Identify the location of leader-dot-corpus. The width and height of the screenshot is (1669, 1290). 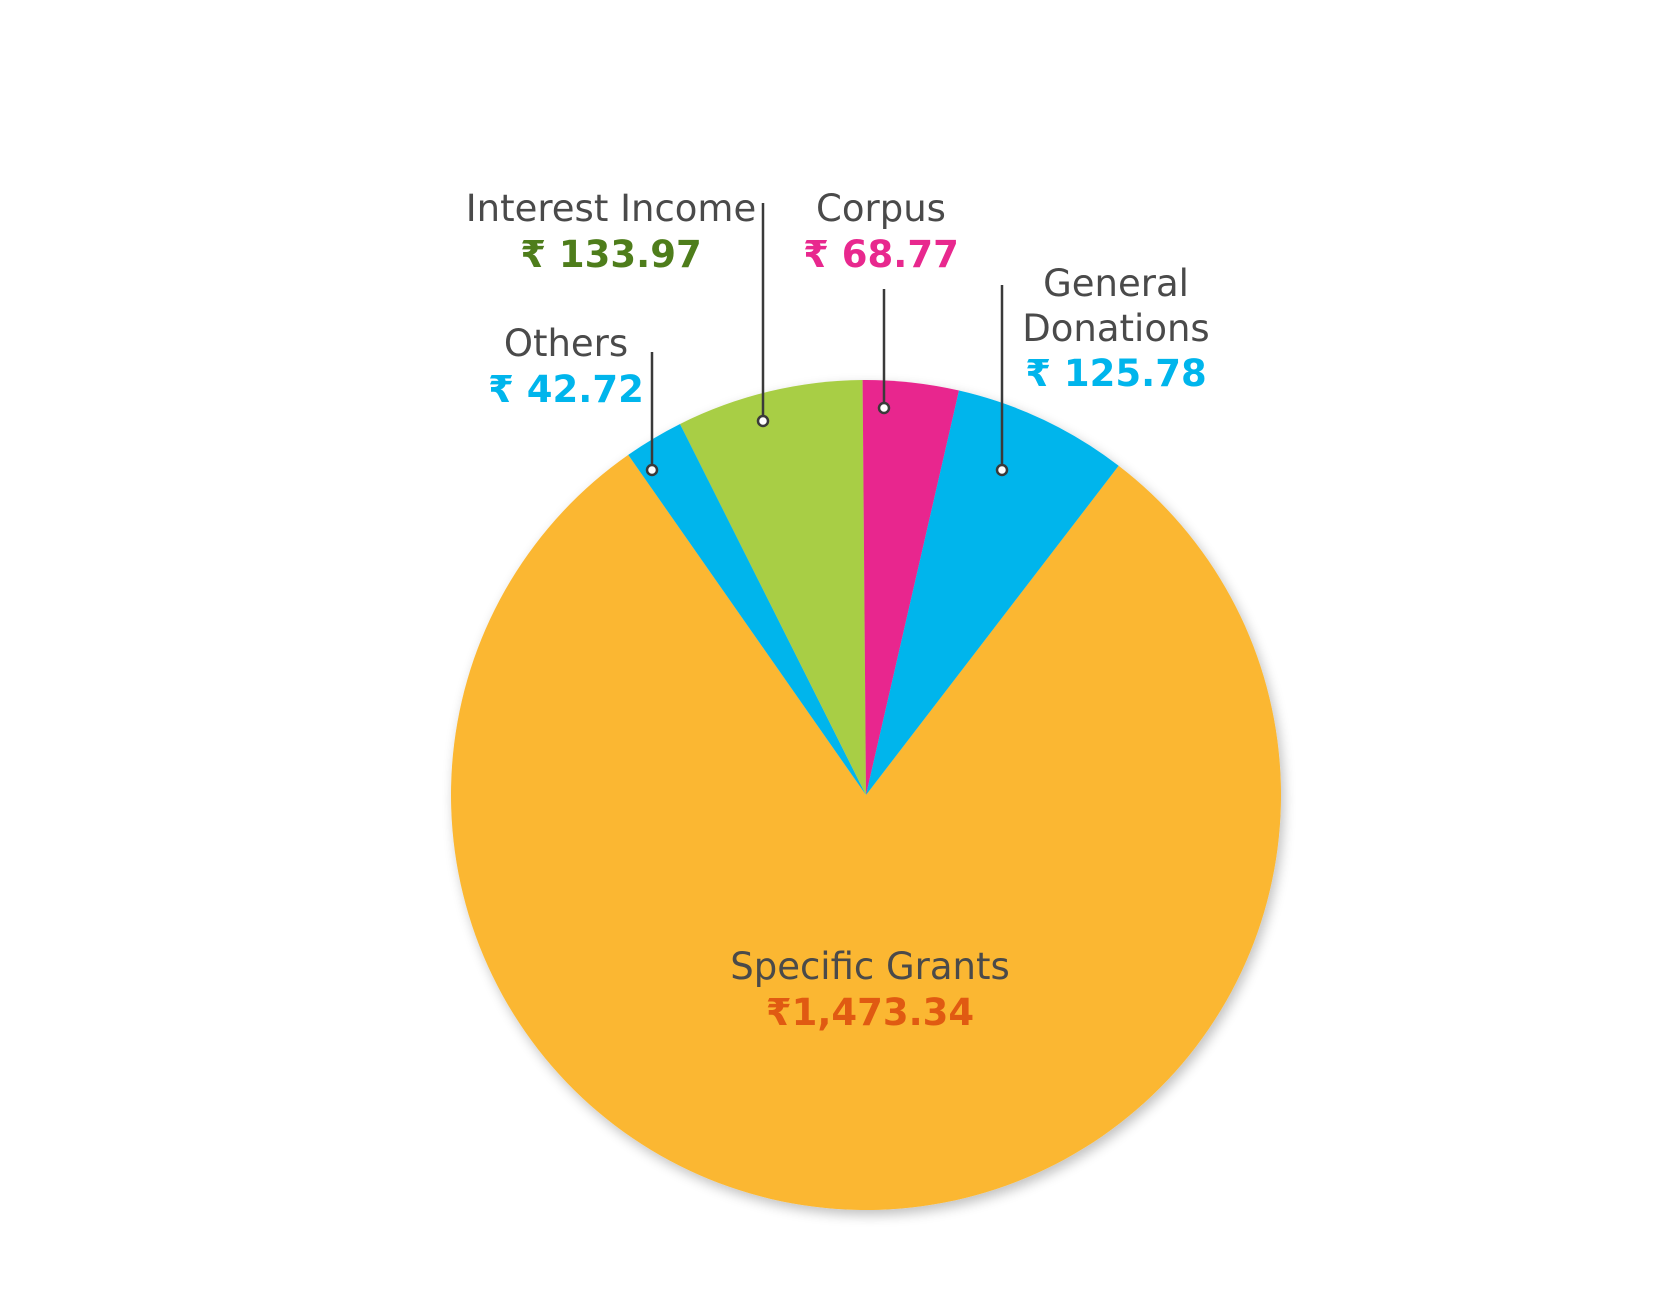
(884, 408).